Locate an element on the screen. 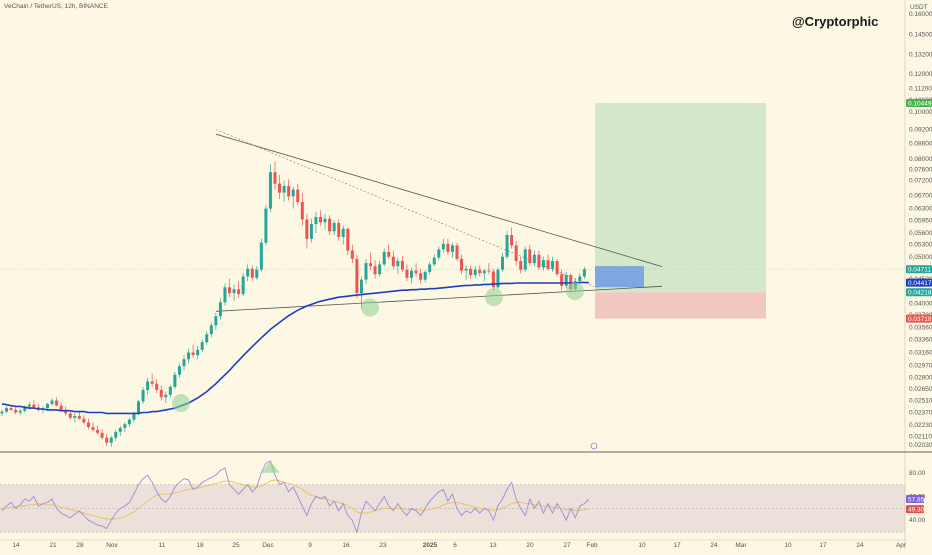  time-tick-label: 6 is located at coordinates (455, 545).